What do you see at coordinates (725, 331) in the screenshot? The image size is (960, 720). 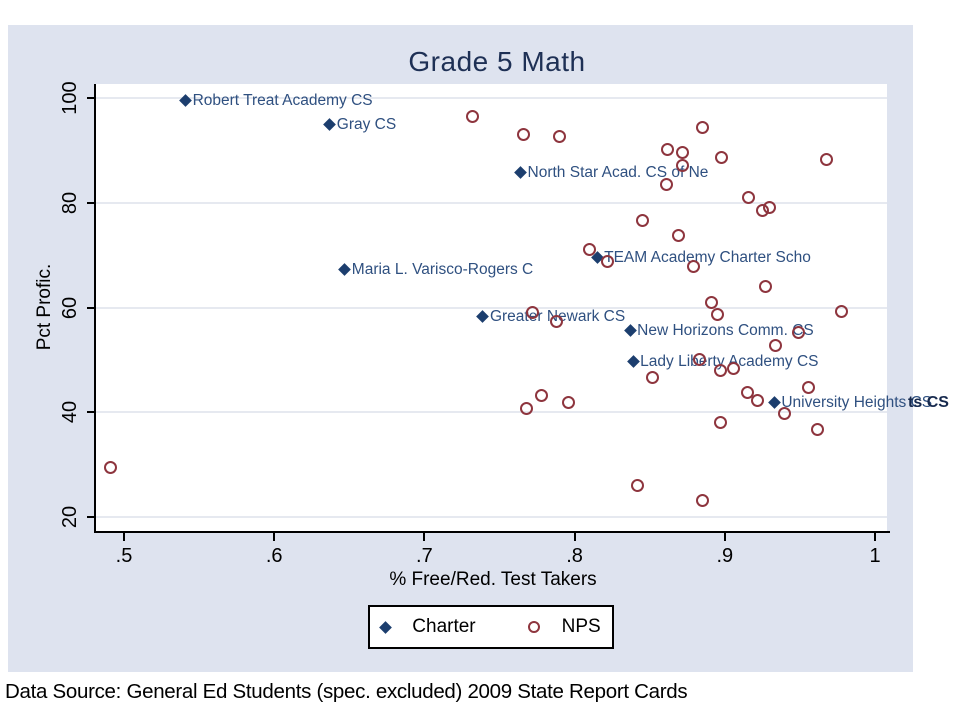 I see `charter-point-label: New Horizons Comm. CS` at bounding box center [725, 331].